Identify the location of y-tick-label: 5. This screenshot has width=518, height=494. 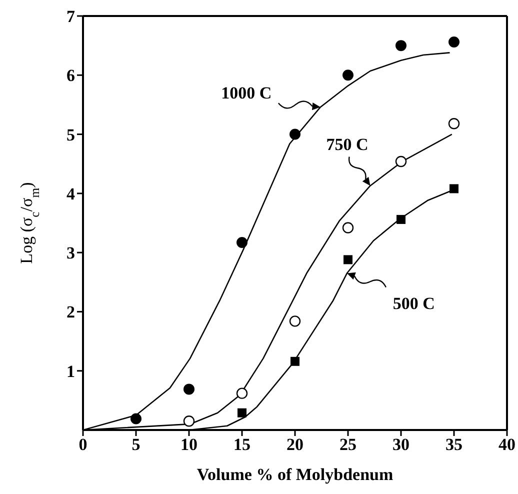
(70, 134).